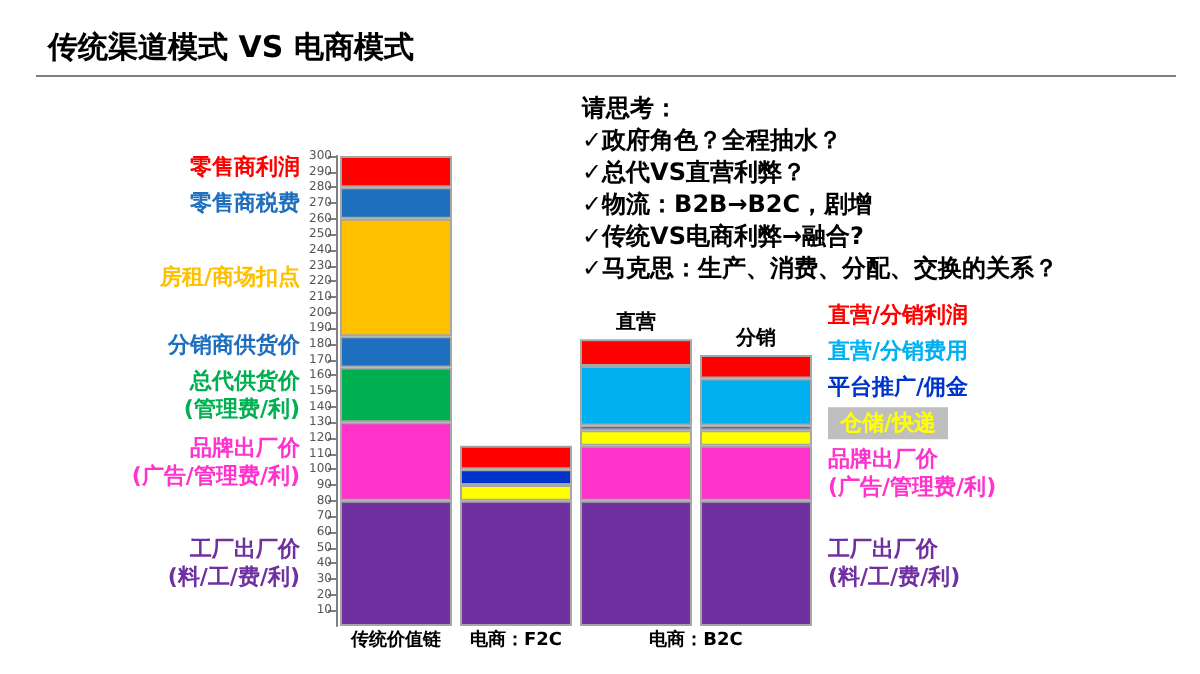  Describe the element at coordinates (228, 277) in the screenshot. I see `series-label: 房租/商场扣点` at that location.